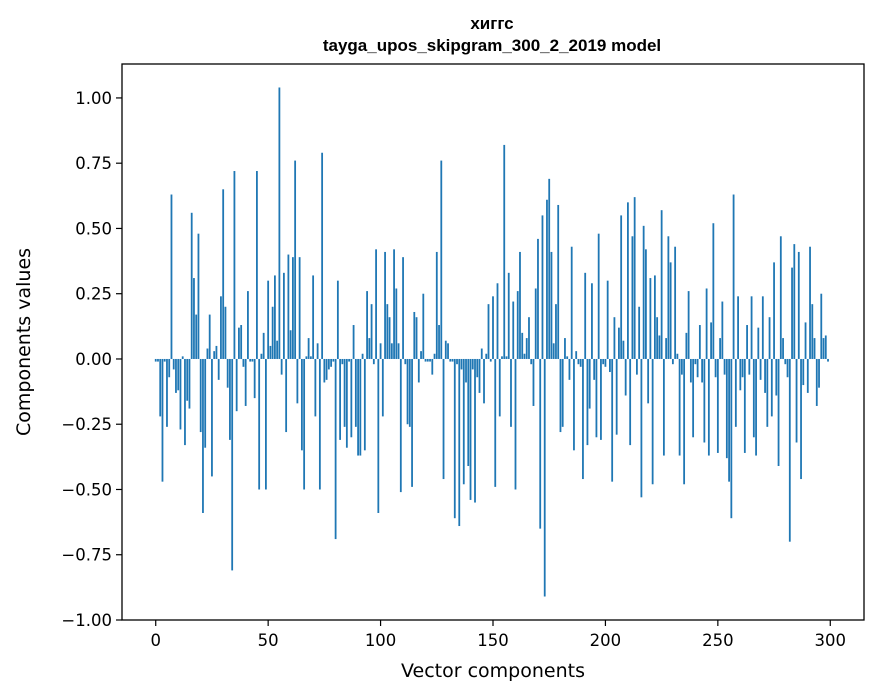 The image size is (880, 696). I want to click on x-axis-label: Vector components, so click(493, 671).